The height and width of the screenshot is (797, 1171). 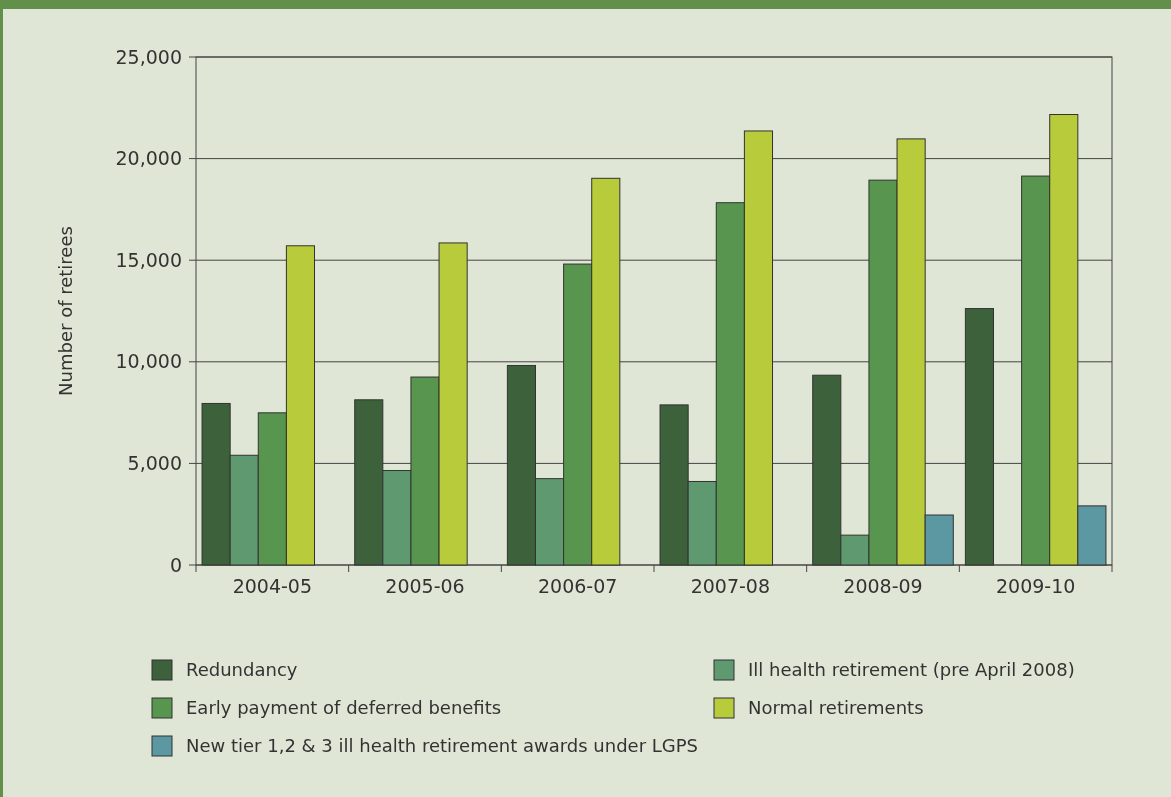 What do you see at coordinates (425, 586) in the screenshot?
I see `x-tick-label: 2005-06` at bounding box center [425, 586].